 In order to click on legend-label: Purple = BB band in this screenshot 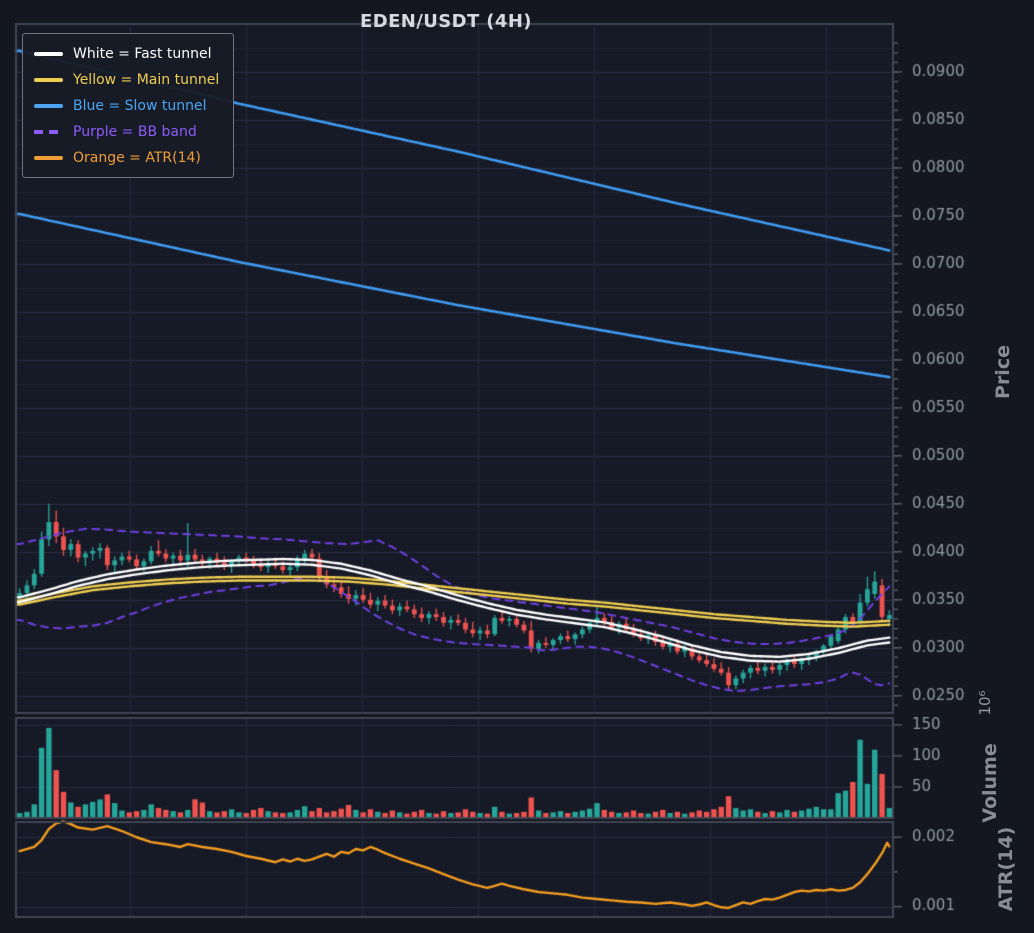, I will do `click(135, 131)`.